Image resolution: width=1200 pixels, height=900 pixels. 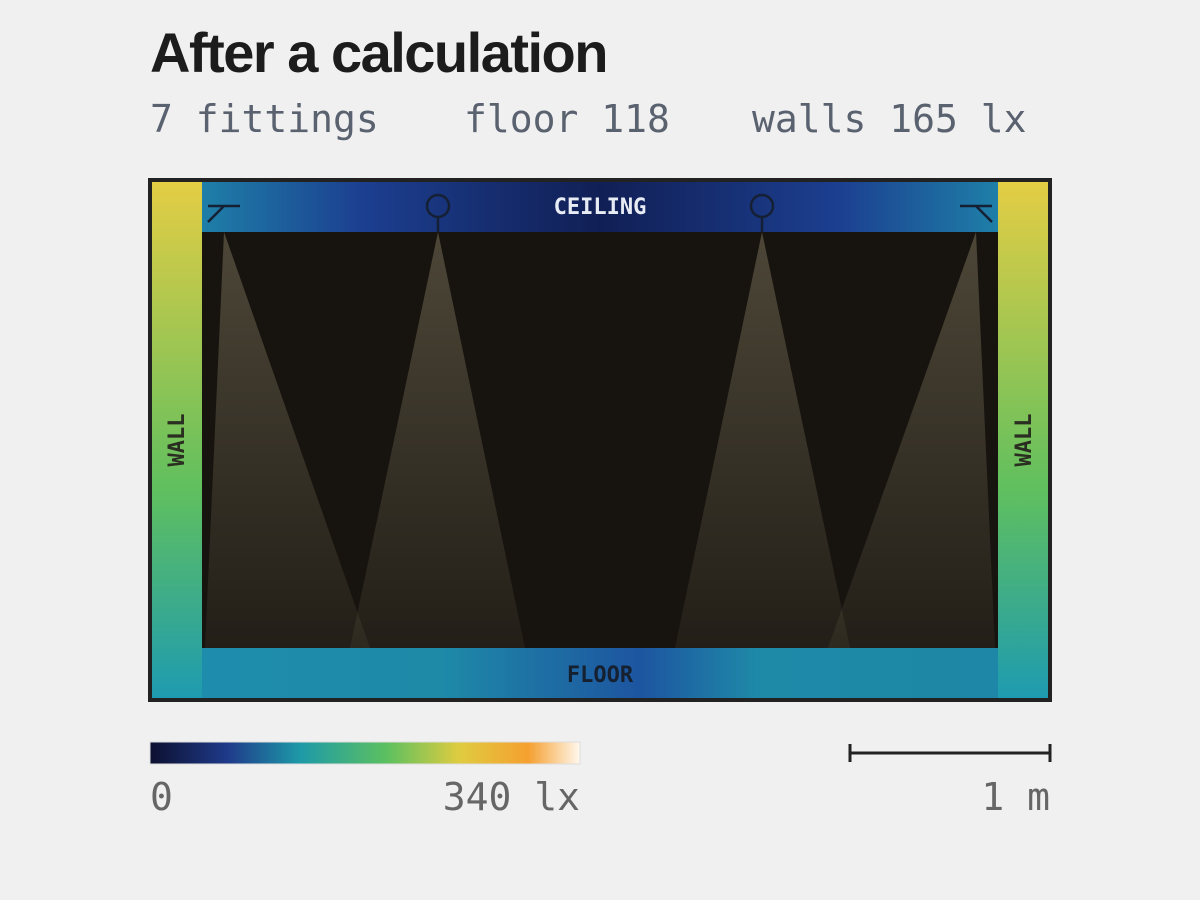 What do you see at coordinates (1015, 797) in the screenshot?
I see `scale-label: 1 m` at bounding box center [1015, 797].